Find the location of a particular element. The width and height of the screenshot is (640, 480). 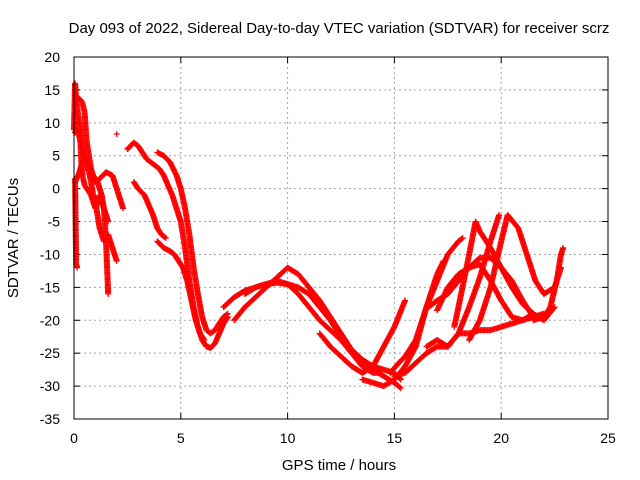

y-tick-label: -20 is located at coordinates (50, 320).